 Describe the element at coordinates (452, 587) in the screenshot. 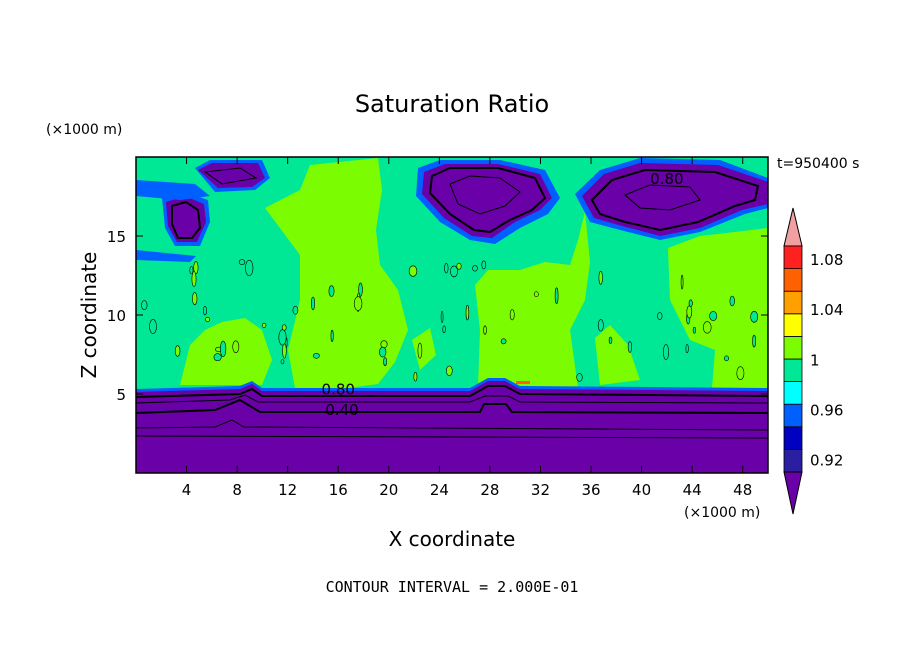

I see `contour-interval-label: CONTOUR INTERVAL = 2.000E-01` at that location.